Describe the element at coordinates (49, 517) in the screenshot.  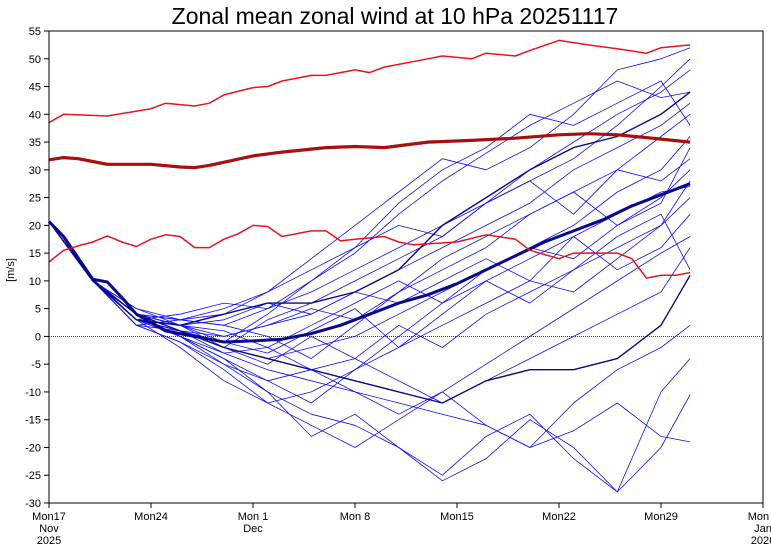
I see `x-tick-label: Mon17` at that location.